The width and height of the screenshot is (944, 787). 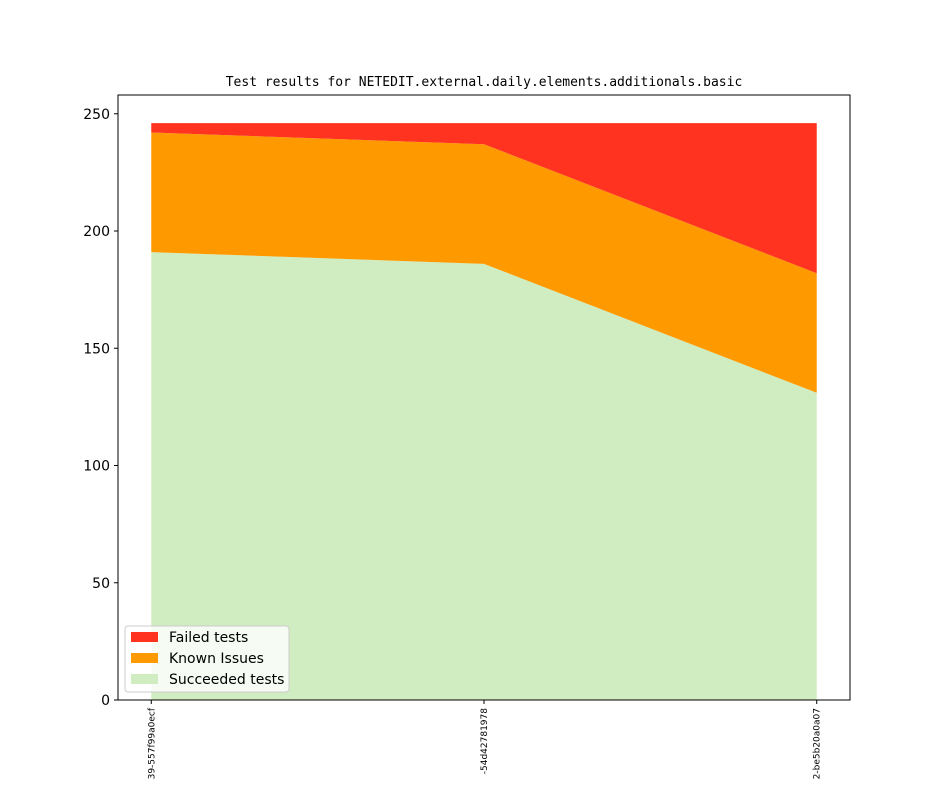 I want to click on y-tick-label: 50, so click(x=101, y=584).